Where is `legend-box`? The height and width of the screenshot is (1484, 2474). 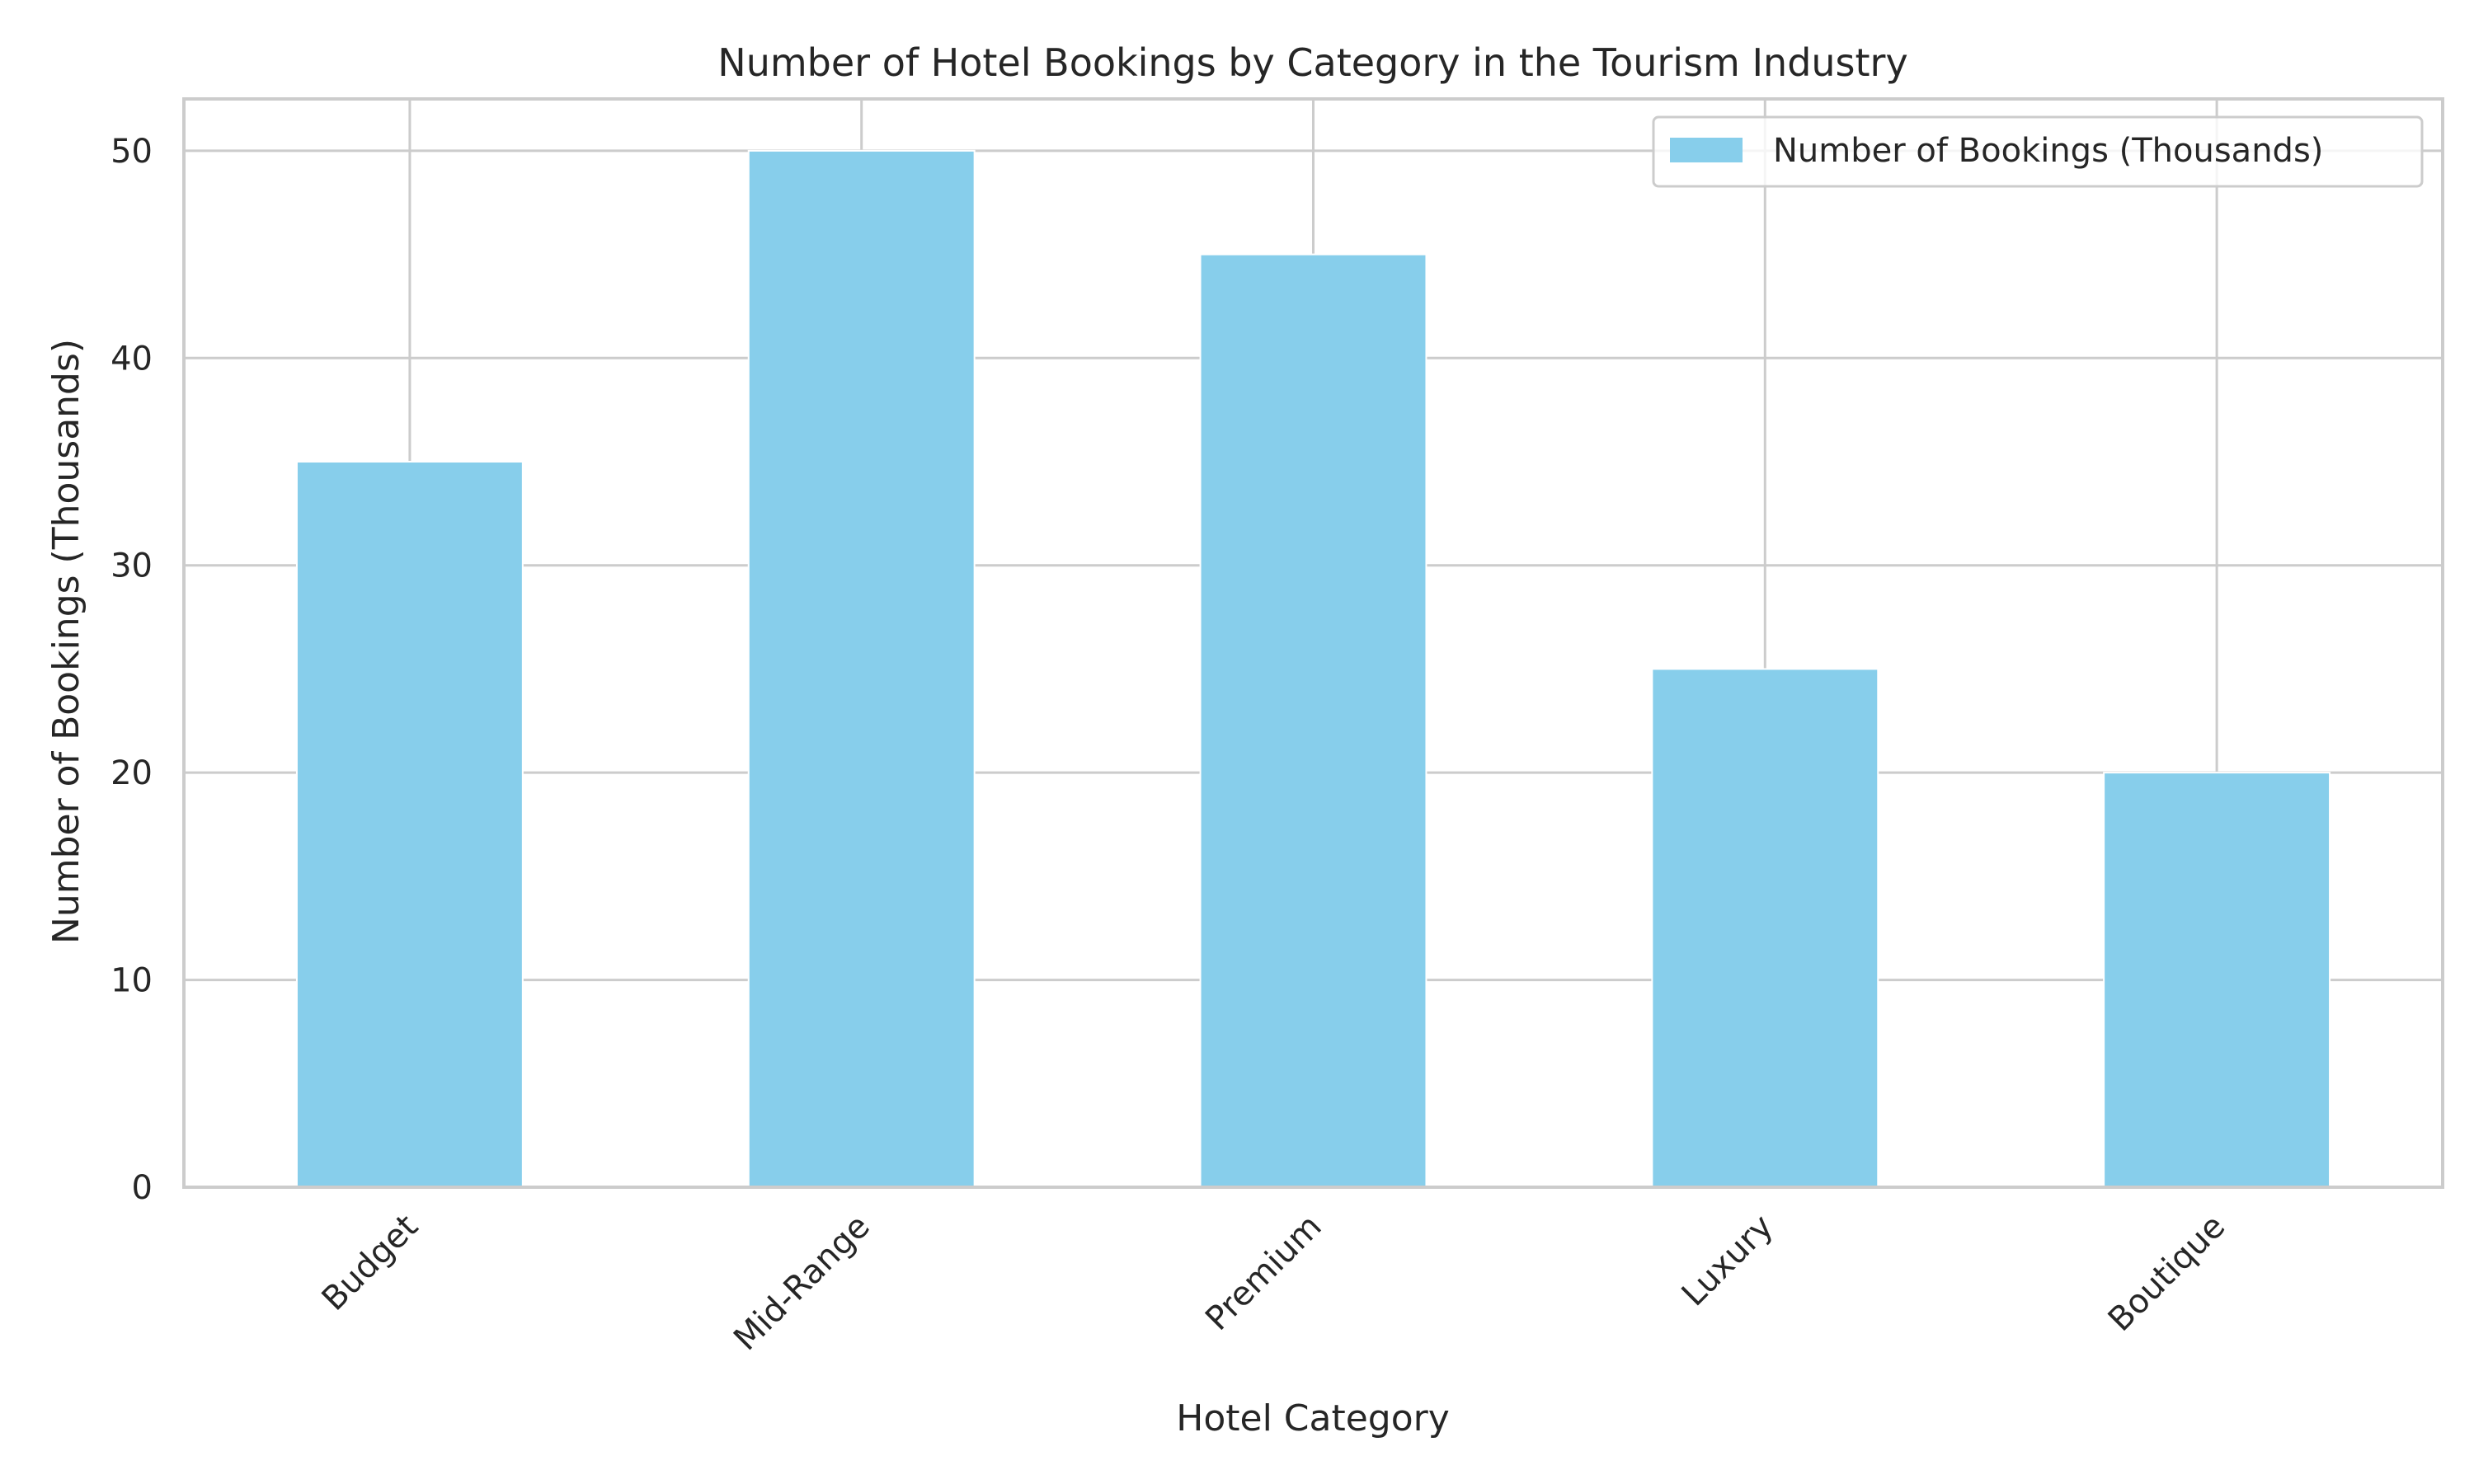
legend-box is located at coordinates (2038, 151).